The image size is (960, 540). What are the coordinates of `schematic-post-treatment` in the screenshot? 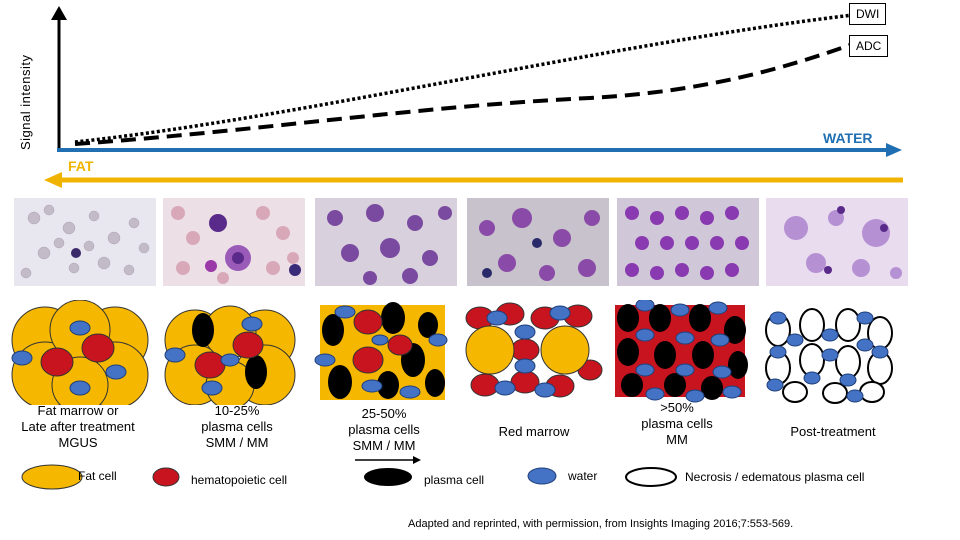 It's located at (829, 356).